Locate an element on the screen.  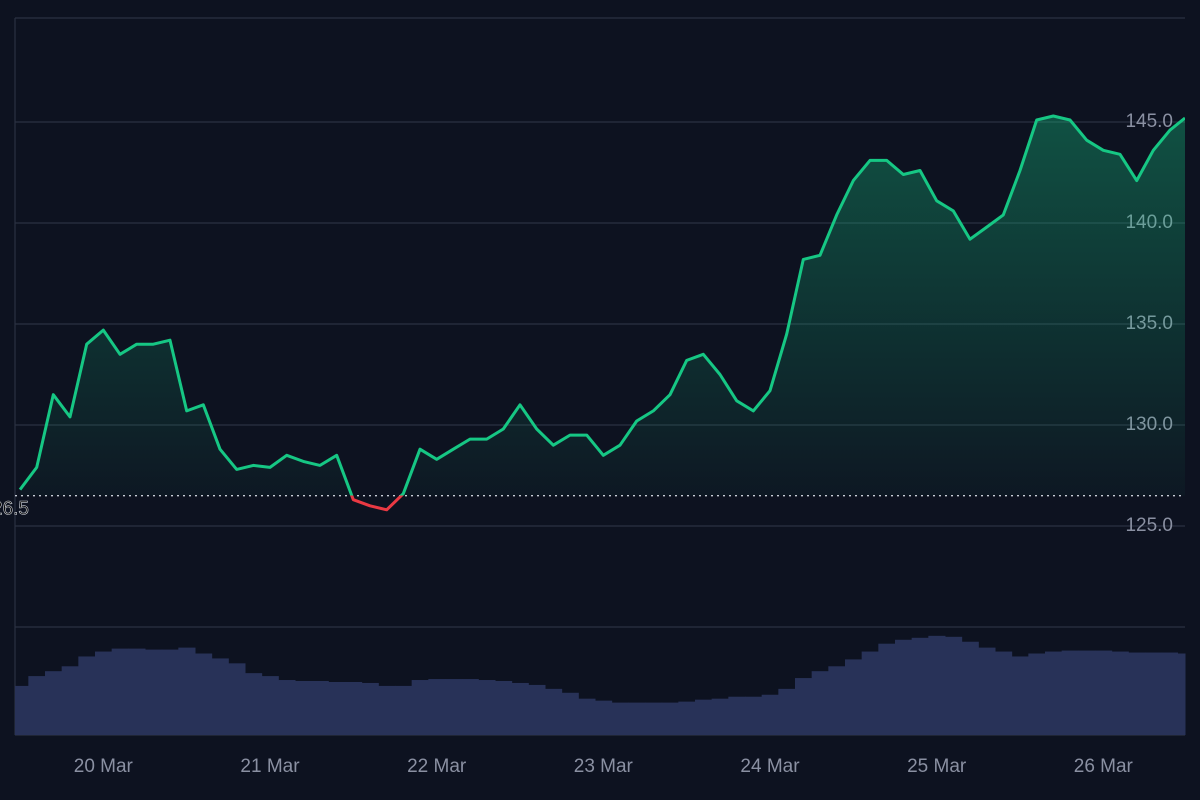
x-tick-label: 20 Mar is located at coordinates (104, 766).